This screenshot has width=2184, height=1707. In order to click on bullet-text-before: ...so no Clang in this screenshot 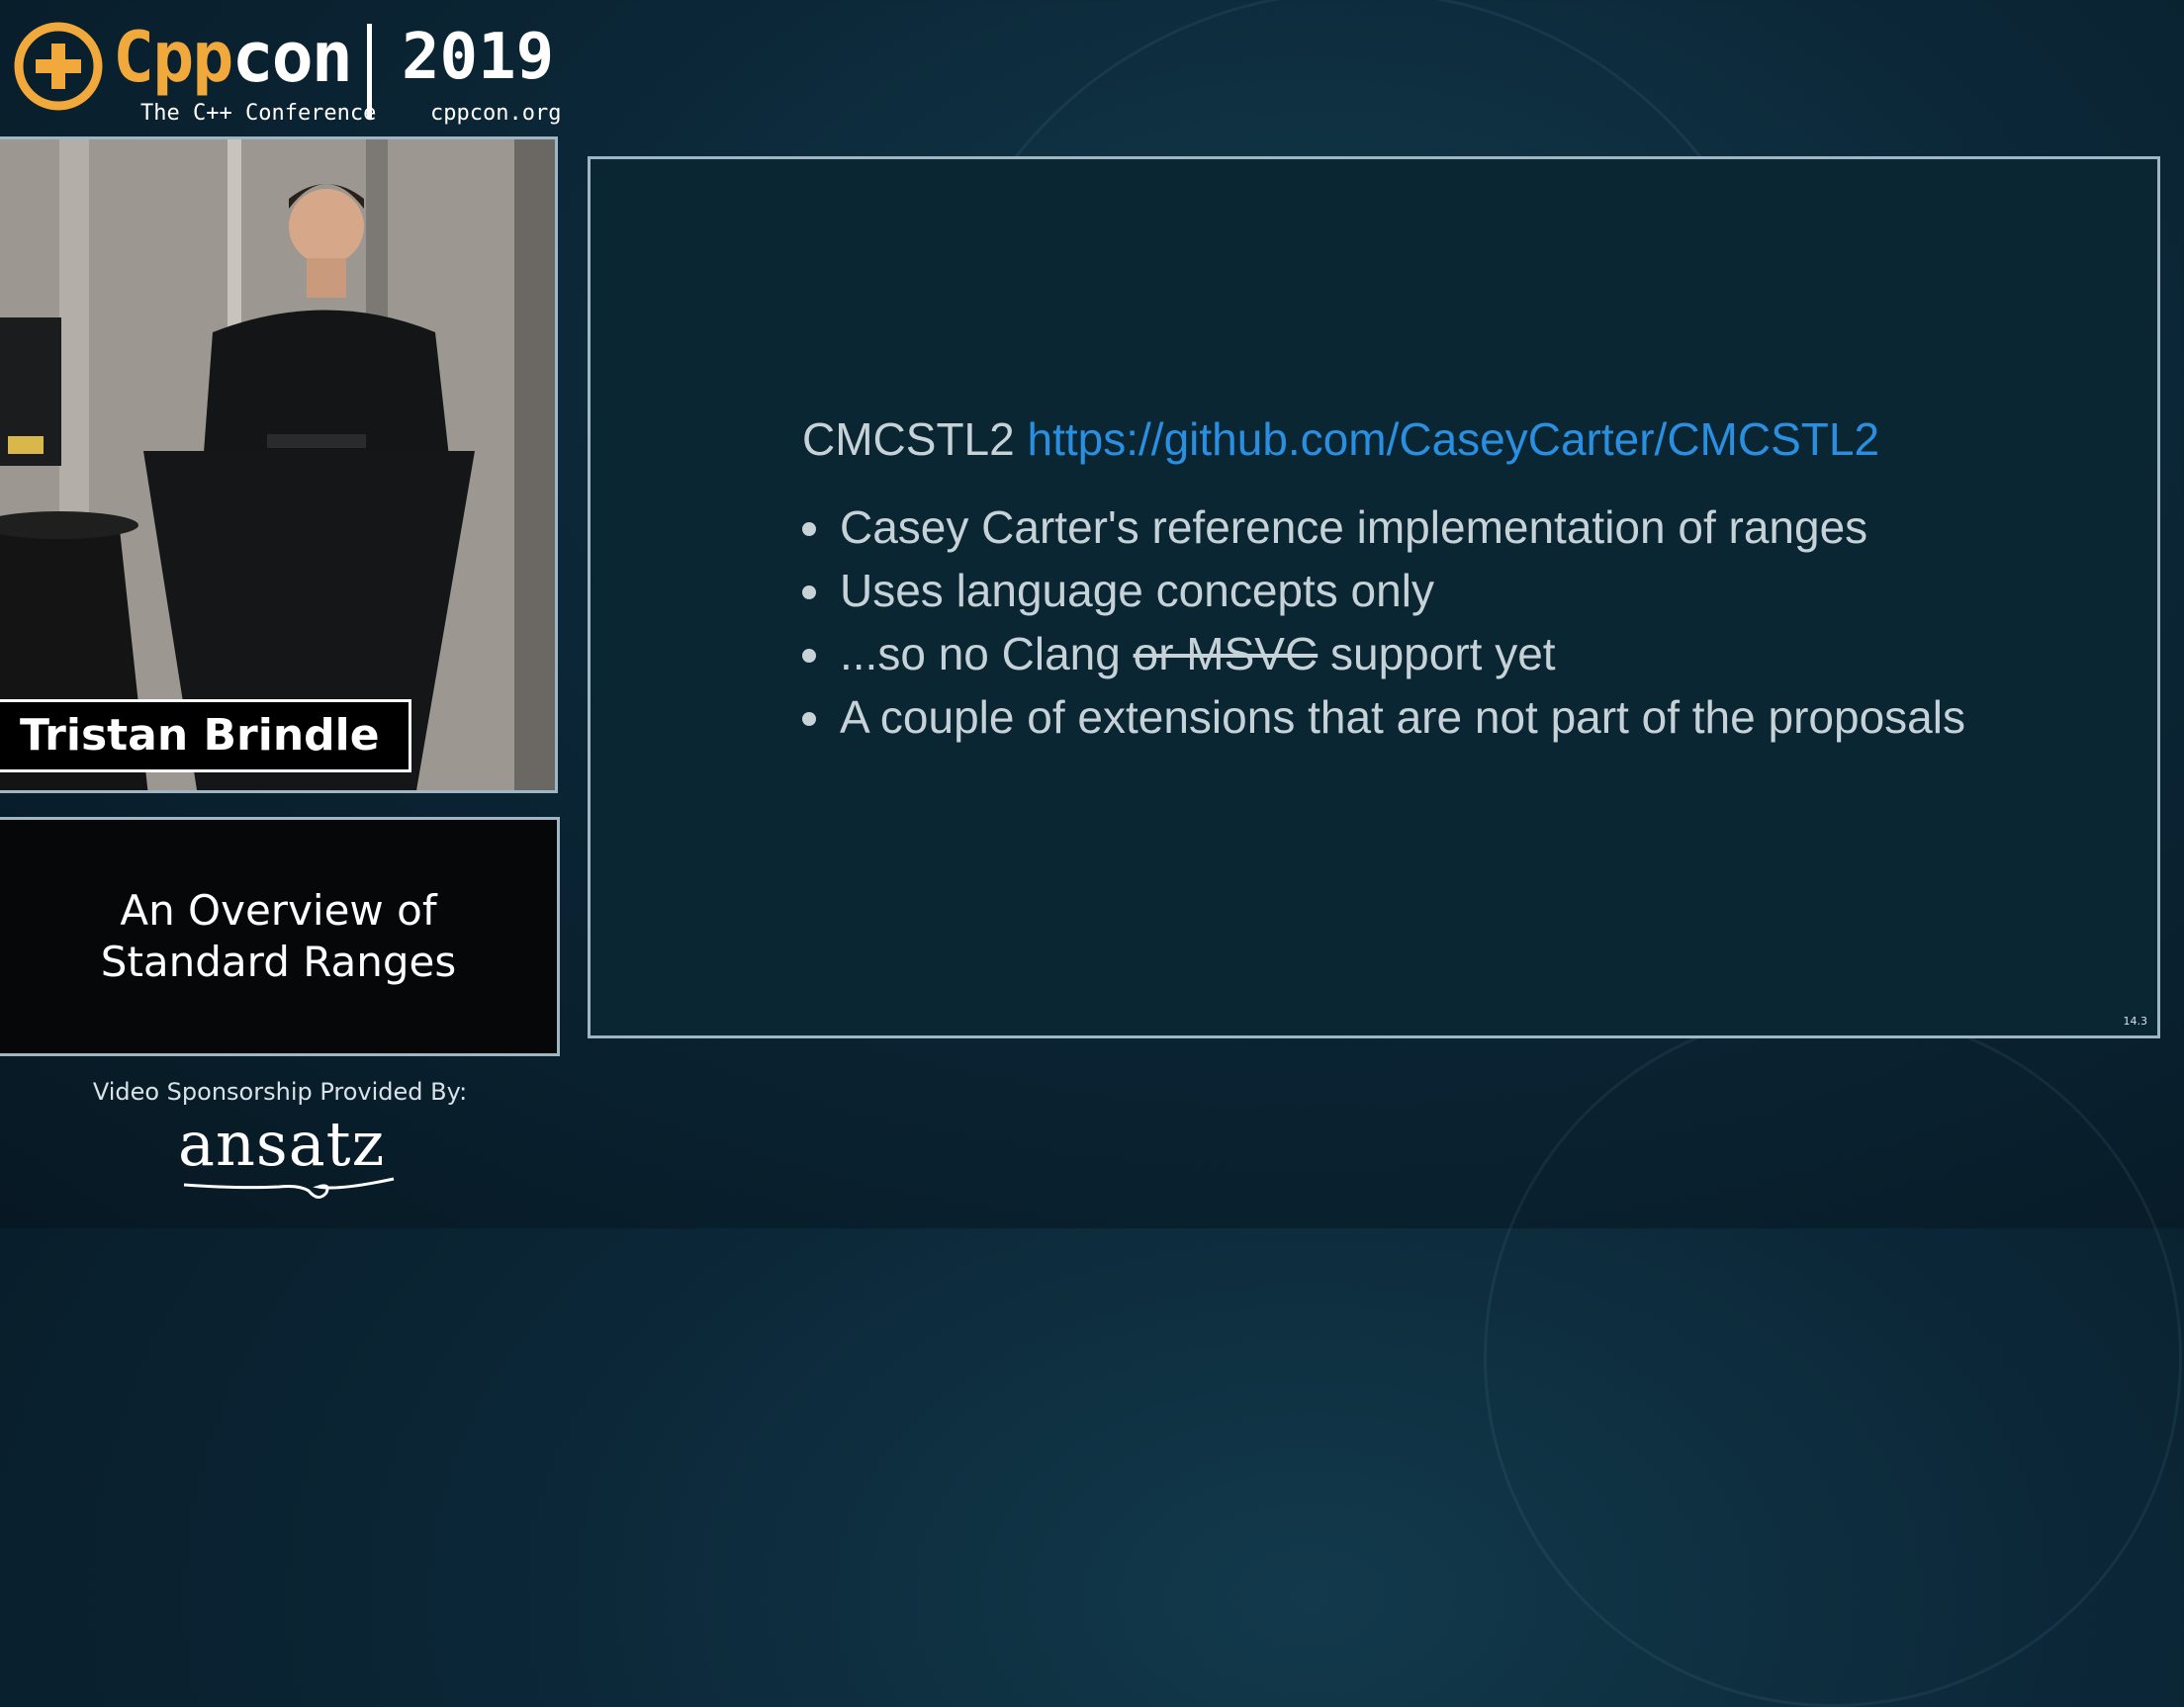, I will do `click(987, 654)`.